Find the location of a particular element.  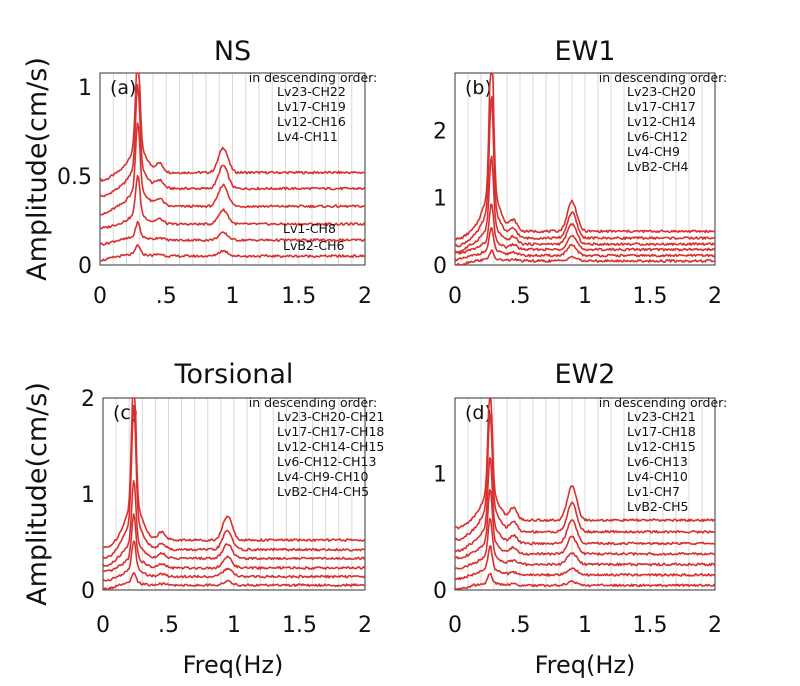

series-label: LvB2-CH6 is located at coordinates (314, 245).